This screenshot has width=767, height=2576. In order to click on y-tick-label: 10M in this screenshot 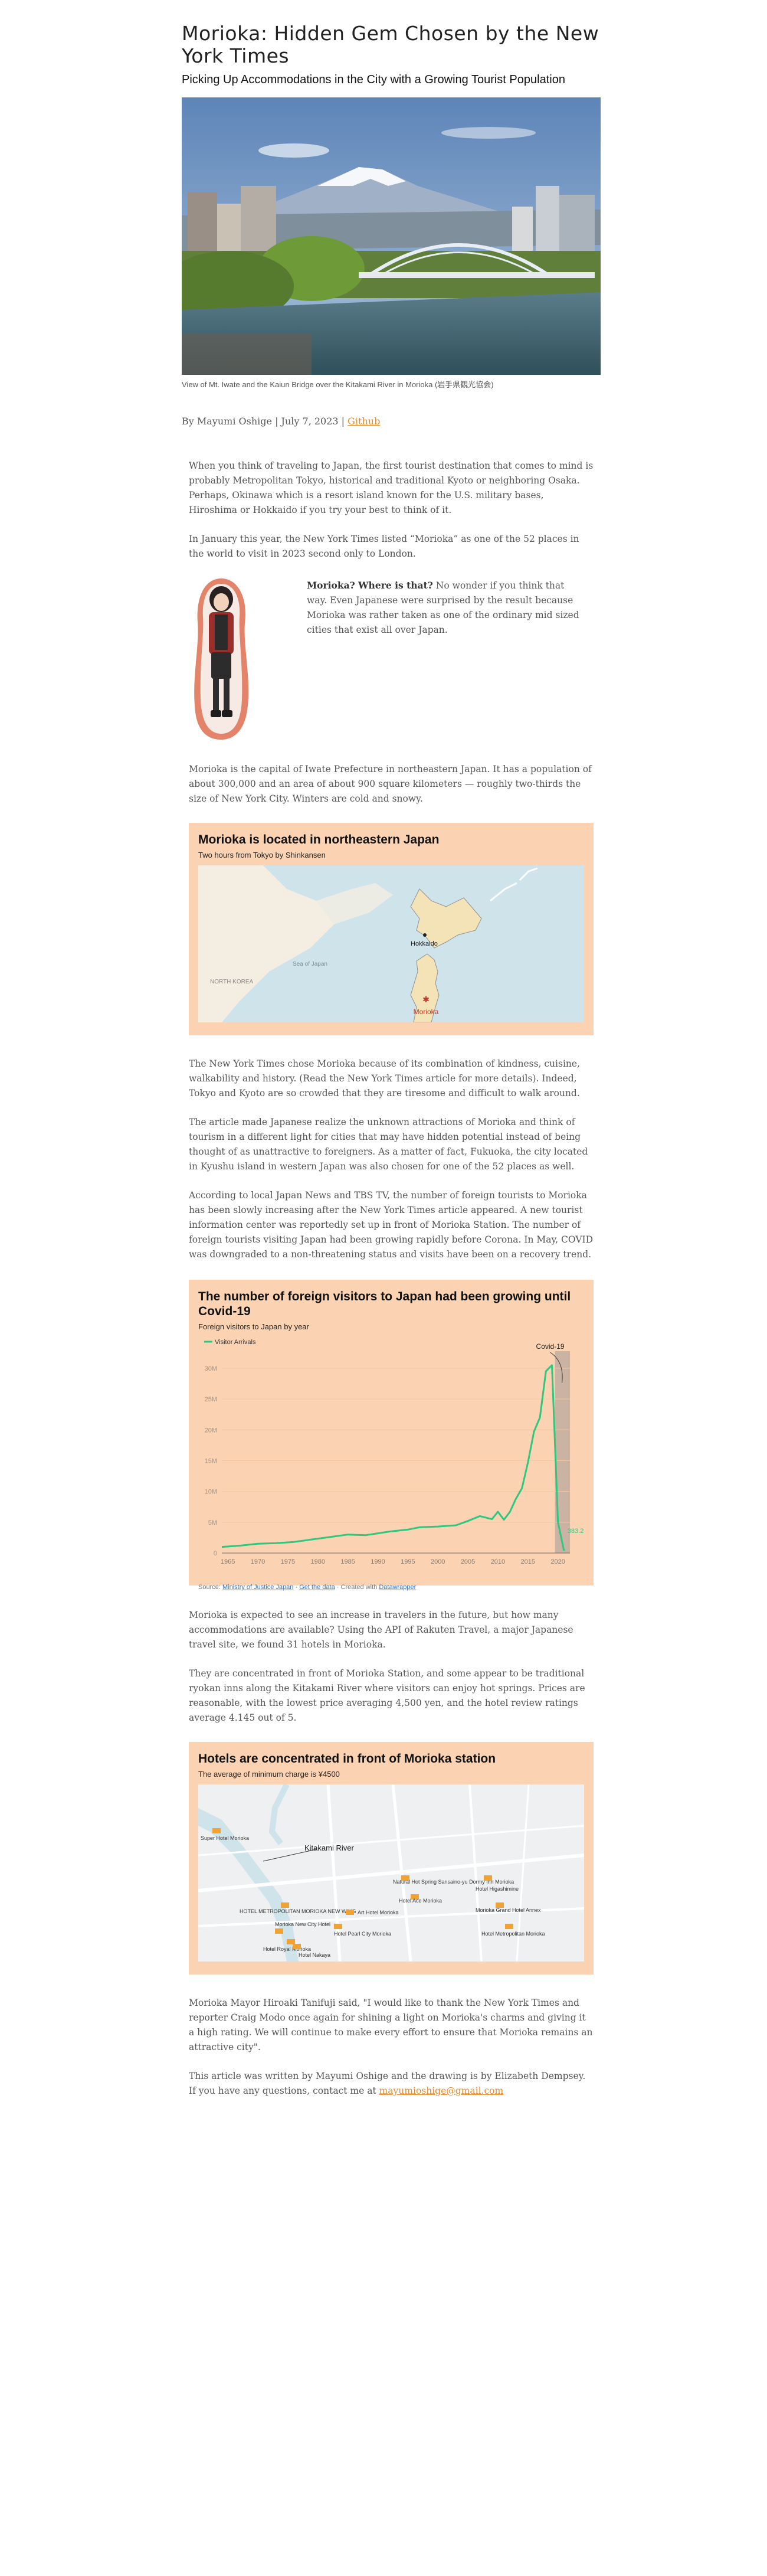, I will do `click(211, 1492)`.